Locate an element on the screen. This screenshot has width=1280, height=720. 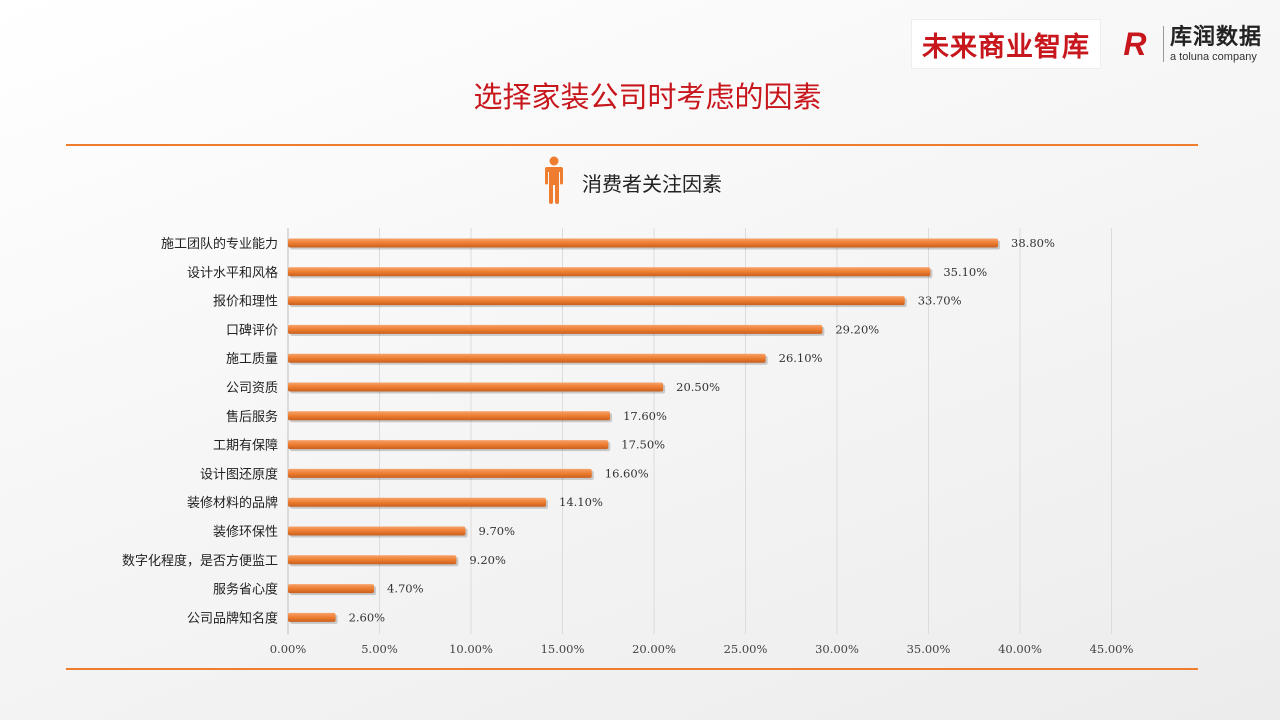
category-label: 公司资质 is located at coordinates (252, 388).